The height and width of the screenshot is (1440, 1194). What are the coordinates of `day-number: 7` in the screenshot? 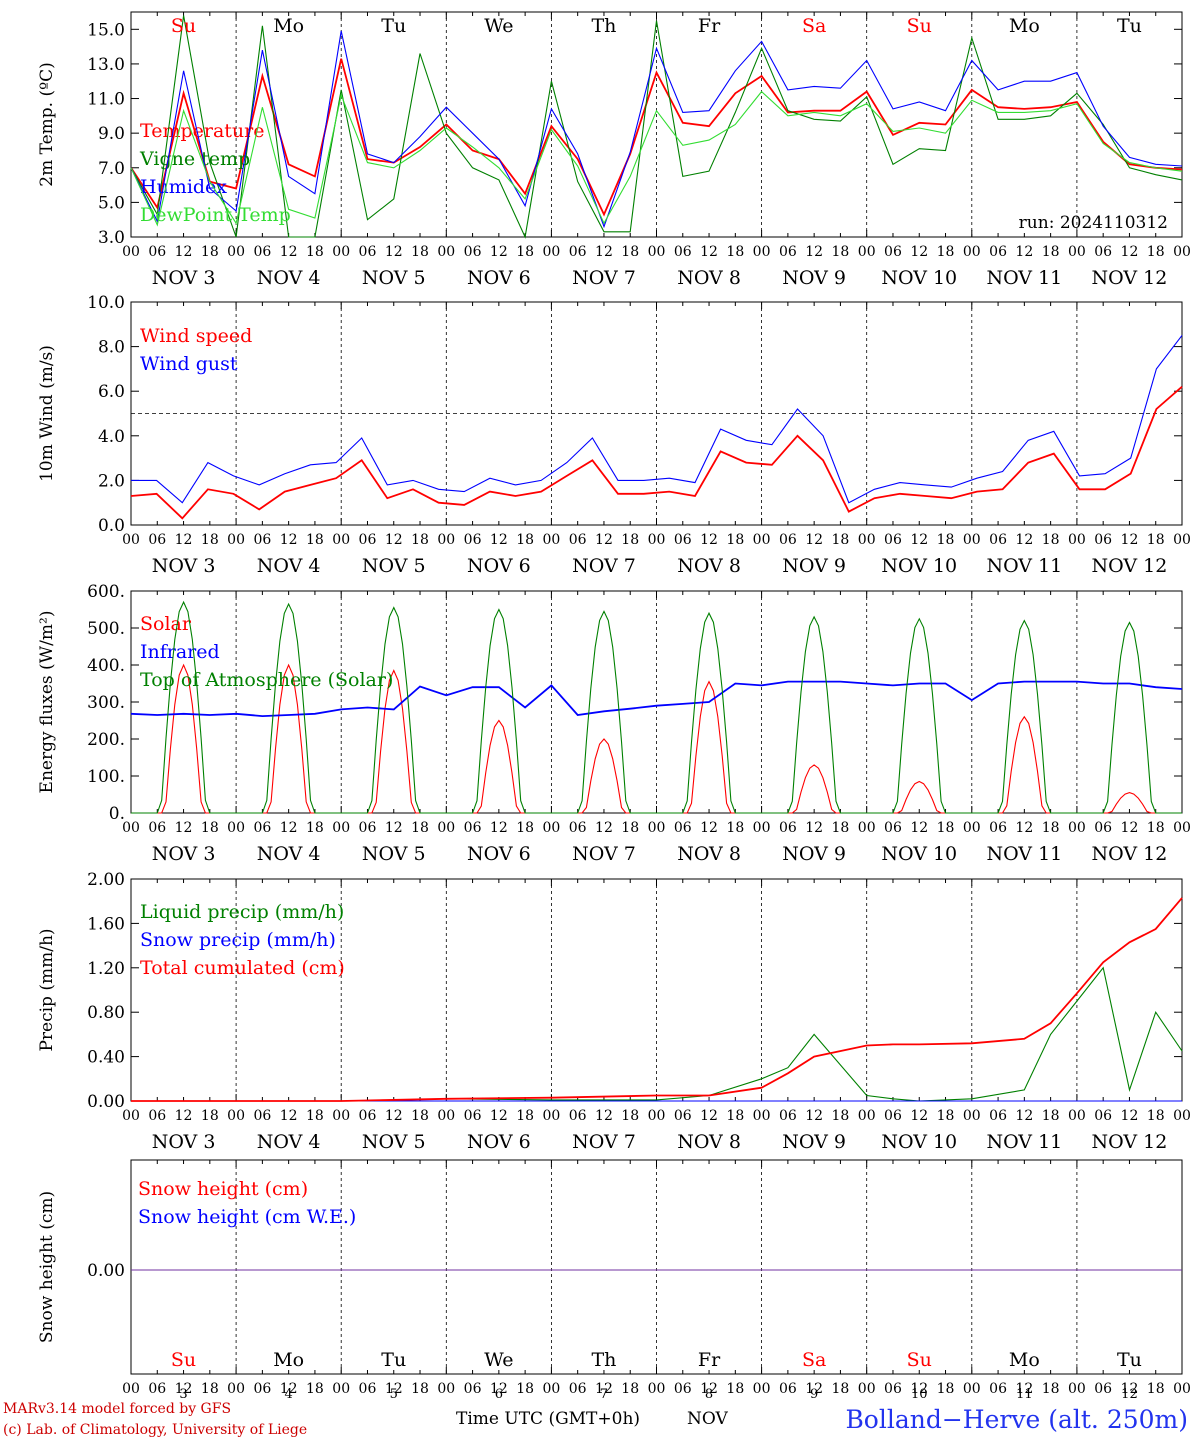 It's located at (604, 1394).